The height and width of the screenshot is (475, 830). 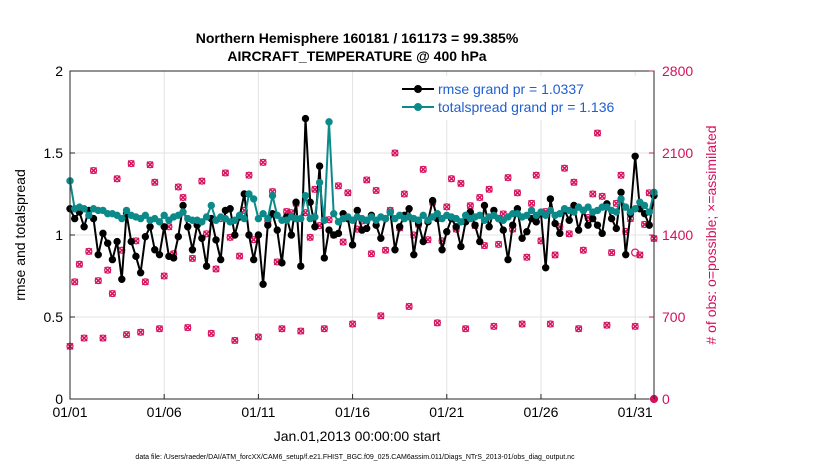 I want to click on y2-tick-label: 2100, so click(x=677, y=153).